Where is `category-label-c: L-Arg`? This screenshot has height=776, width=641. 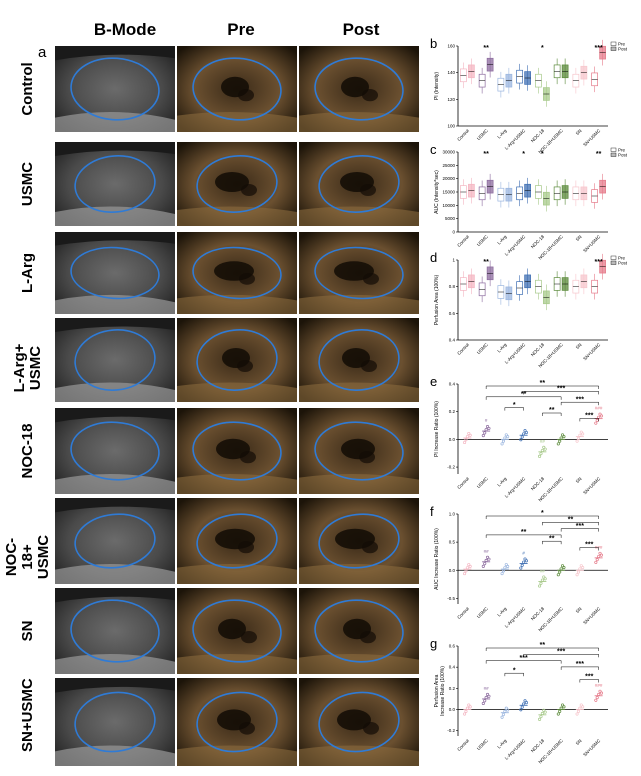
category-label-c: L-Arg is located at coordinates (502, 240).